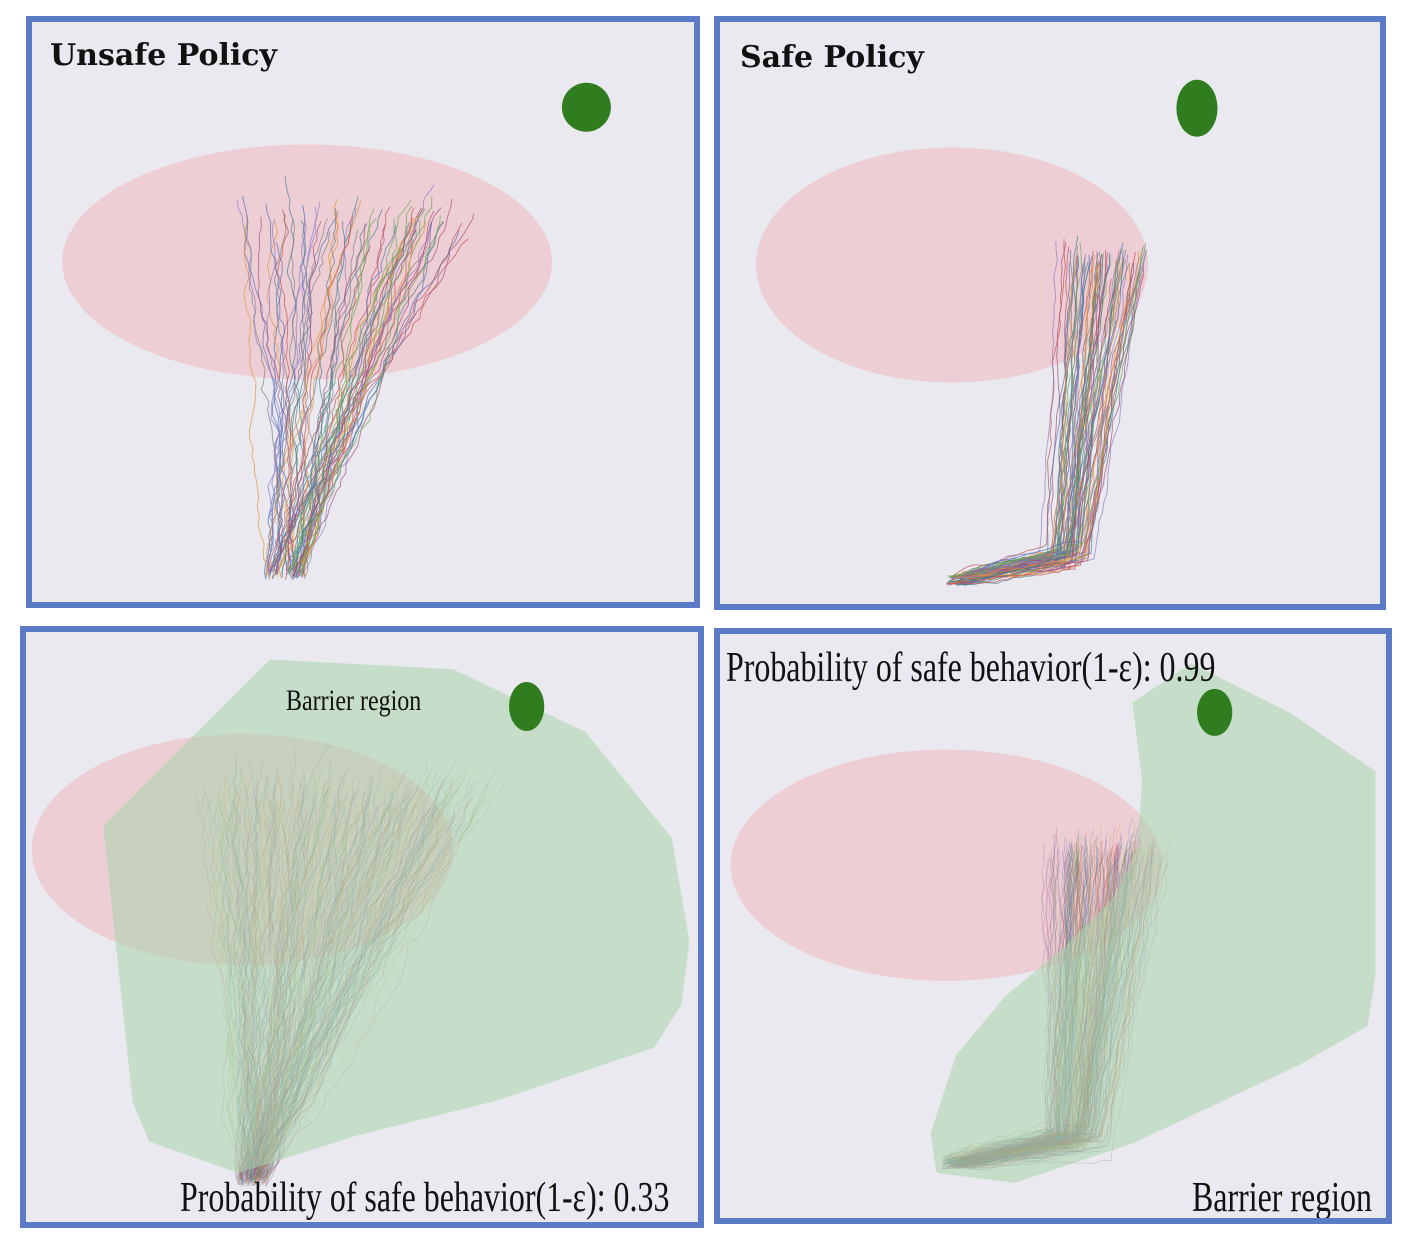  I want to click on probability-label: Probability of safe behavior(1-ε): 0.99, so click(971, 668).